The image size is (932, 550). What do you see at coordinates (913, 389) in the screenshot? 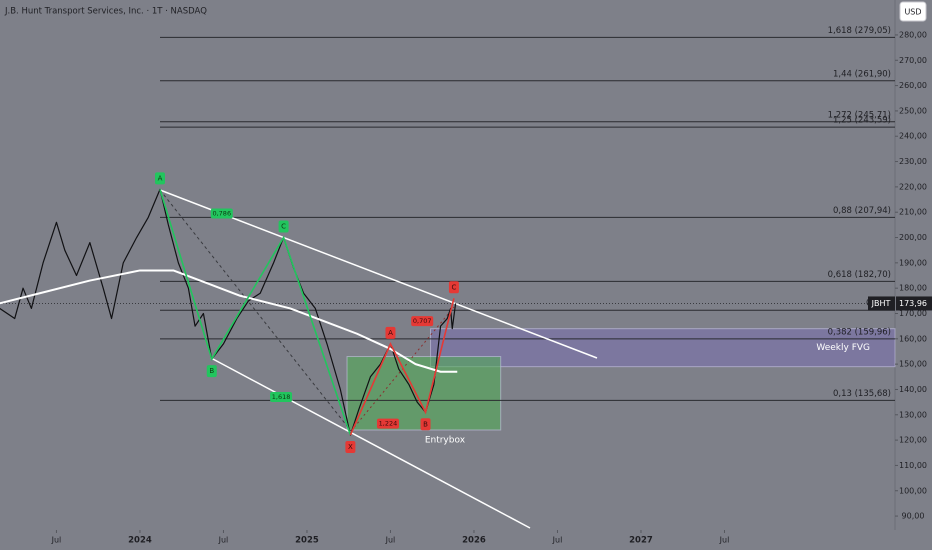
I see `y-tick-label: 140,00` at bounding box center [913, 389].